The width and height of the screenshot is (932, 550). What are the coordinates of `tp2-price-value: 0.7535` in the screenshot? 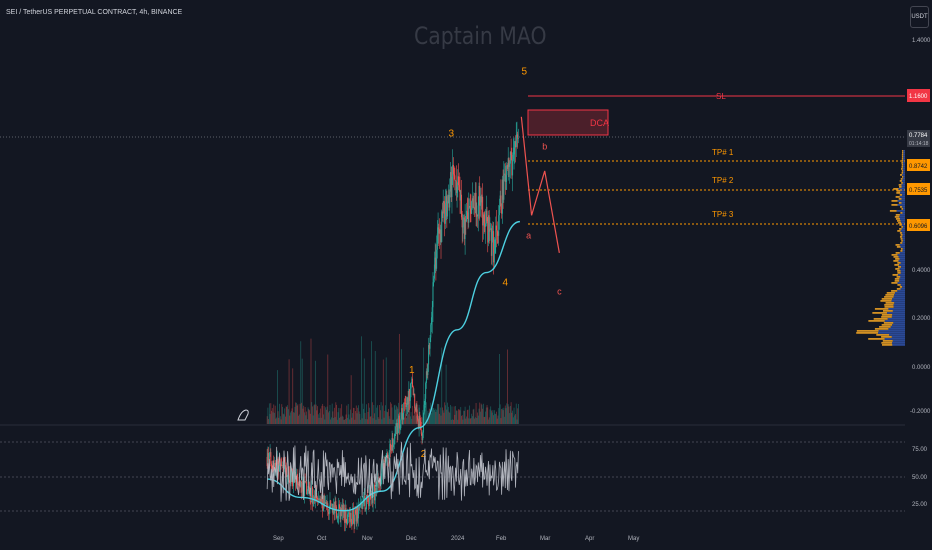 It's located at (918, 191).